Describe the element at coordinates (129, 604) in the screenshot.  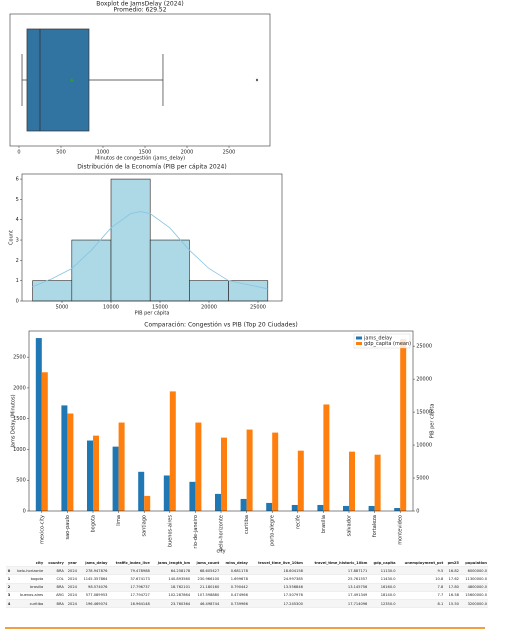
I see `table-cell: 16.964148` at that location.